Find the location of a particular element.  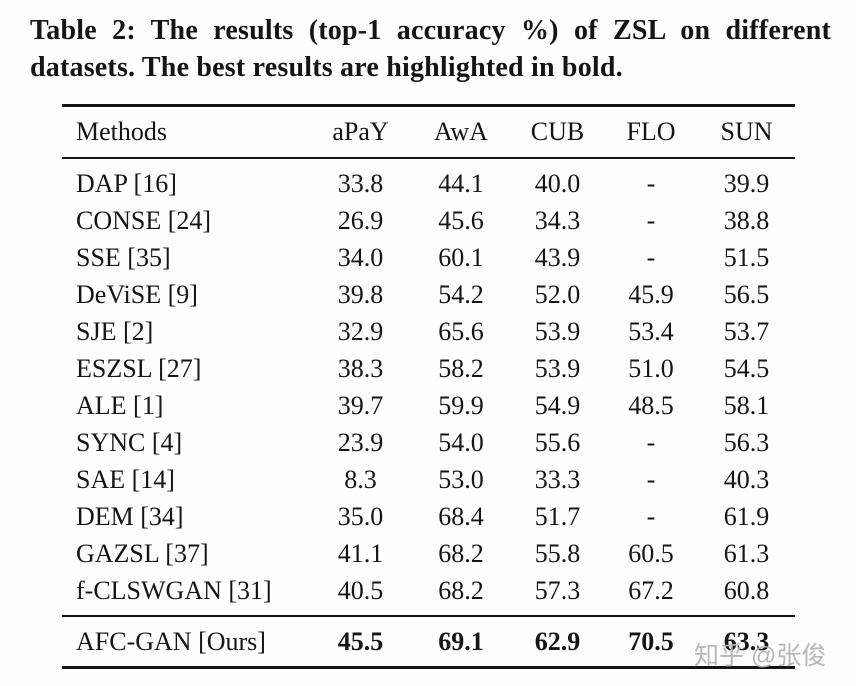

table-row: SAE [14] 8.3 53.0 33.3 - 40.3 is located at coordinates (428, 479).